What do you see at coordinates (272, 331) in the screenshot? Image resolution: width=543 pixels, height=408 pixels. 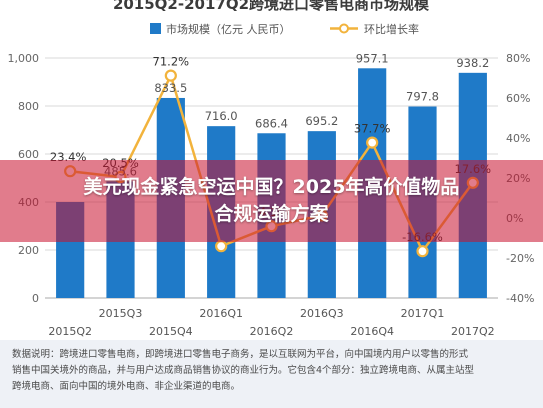 I see `x-tick-label: 2016Q2` at bounding box center [272, 331].